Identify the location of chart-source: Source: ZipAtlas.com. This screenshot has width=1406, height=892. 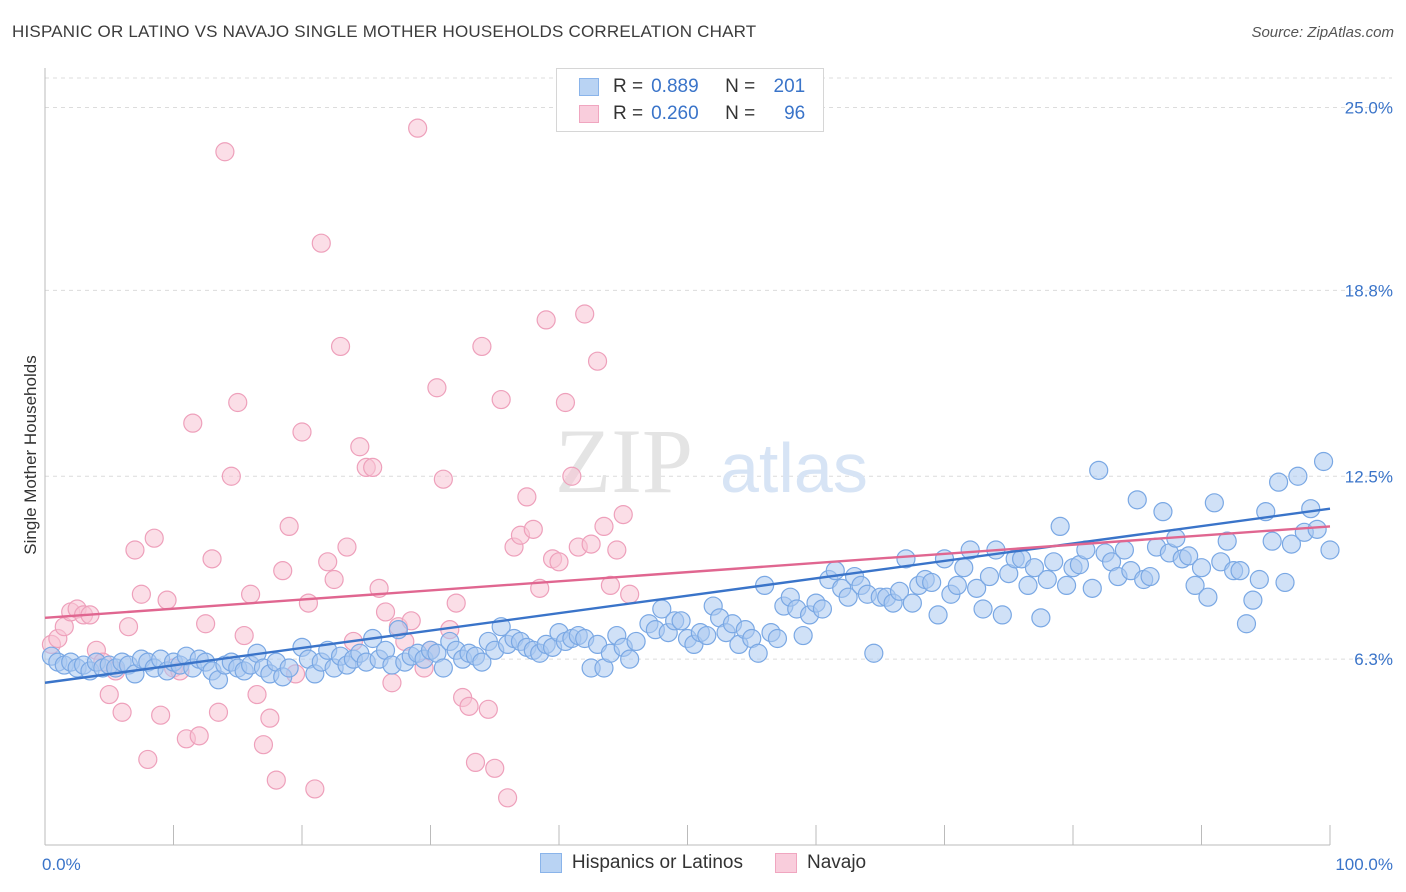
(1322, 32).